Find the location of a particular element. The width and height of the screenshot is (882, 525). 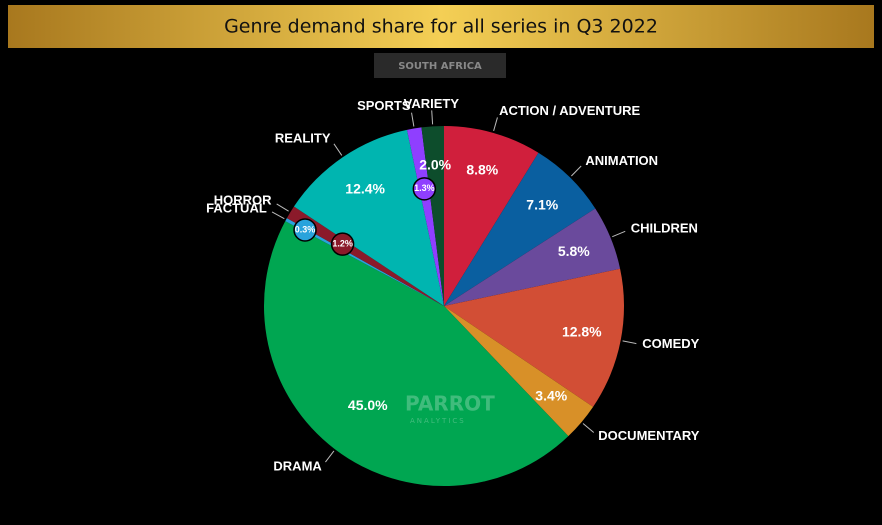

category-label: SPORTS is located at coordinates (384, 105).